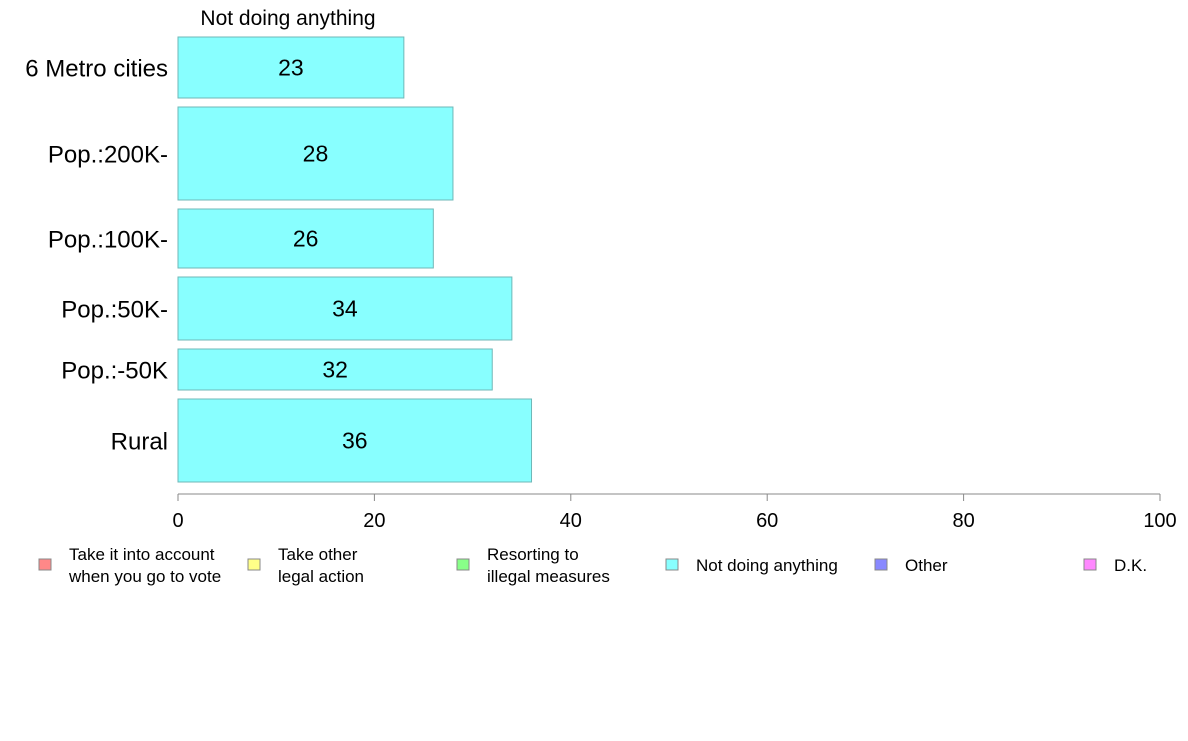 This screenshot has height=741, width=1188. What do you see at coordinates (139, 442) in the screenshot?
I see `category-label: Rural` at bounding box center [139, 442].